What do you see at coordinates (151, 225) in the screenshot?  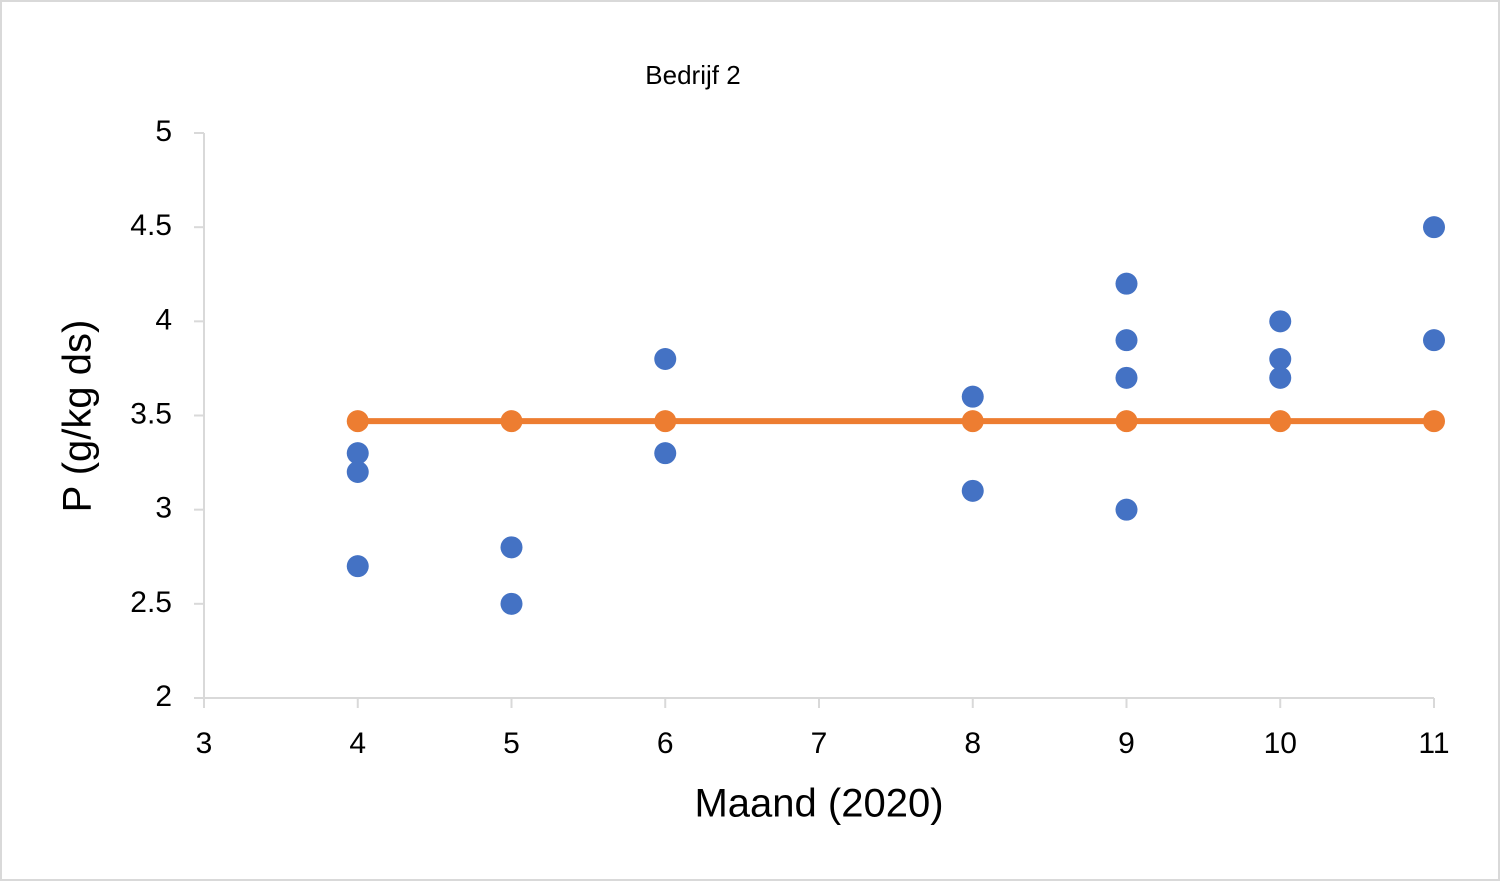 I see `y-tick-label: 4.5` at bounding box center [151, 225].